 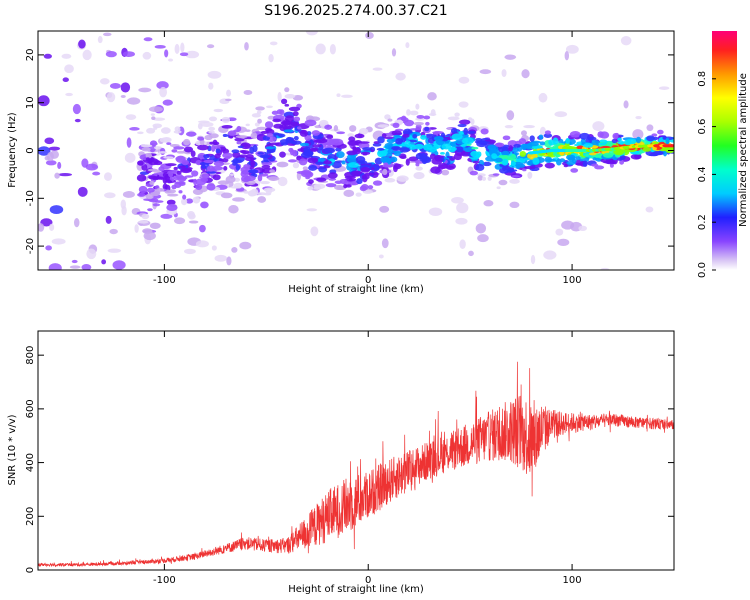 What do you see at coordinates (30, 150) in the screenshot?
I see `spectrogram-y-tick-label: 0` at bounding box center [30, 150].